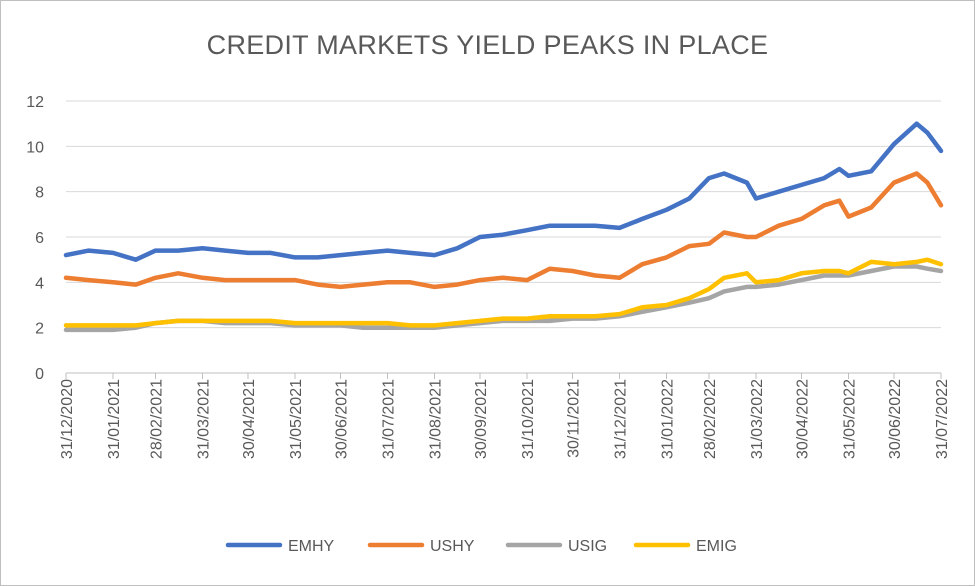 This screenshot has height=586, width=975. Describe the element at coordinates (249, 419) in the screenshot. I see `x-tick-label: 30/04/2021` at that location.